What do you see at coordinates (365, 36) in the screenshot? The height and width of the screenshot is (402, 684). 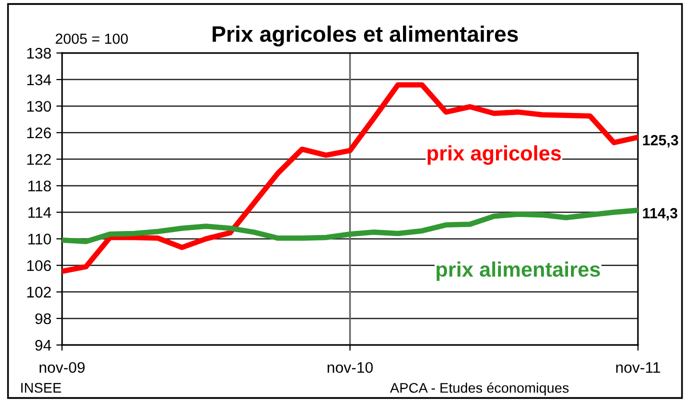 I see `chart-title: Prix agricoles et alimentaires` at bounding box center [365, 36].